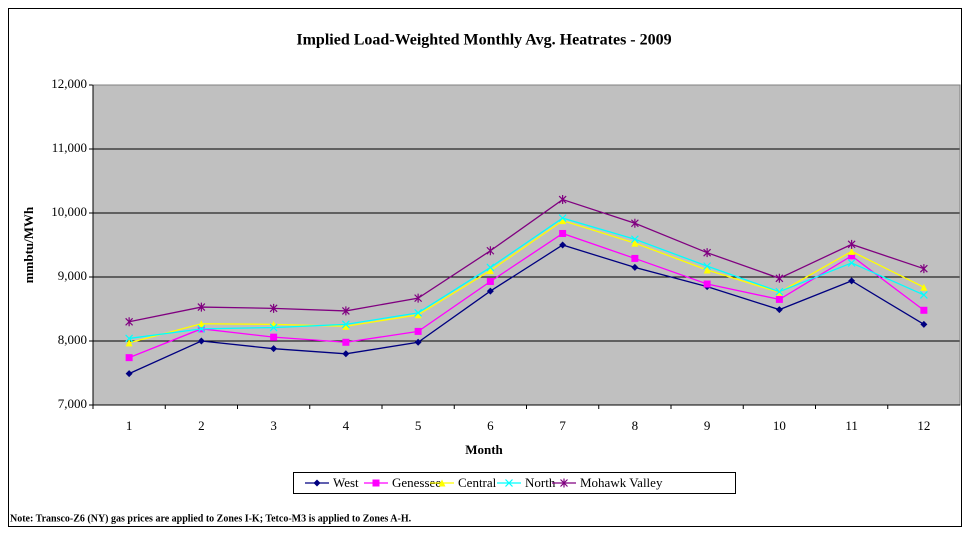  Describe the element at coordinates (484, 449) in the screenshot. I see `x-axis-label: Month` at that location.